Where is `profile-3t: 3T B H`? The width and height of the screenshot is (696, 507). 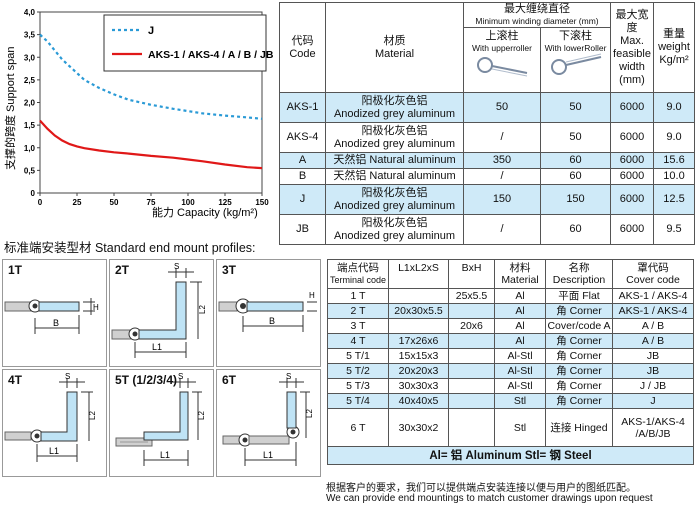
profile-3t: 3T B H is located at coordinates (268, 313).